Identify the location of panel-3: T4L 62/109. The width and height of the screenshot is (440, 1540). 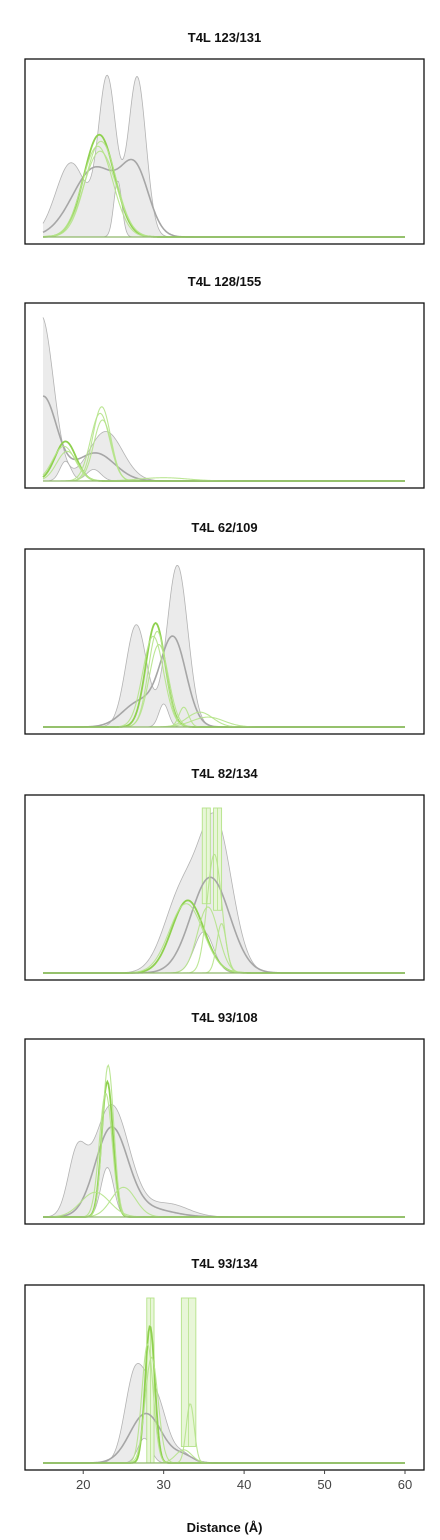
(224, 627).